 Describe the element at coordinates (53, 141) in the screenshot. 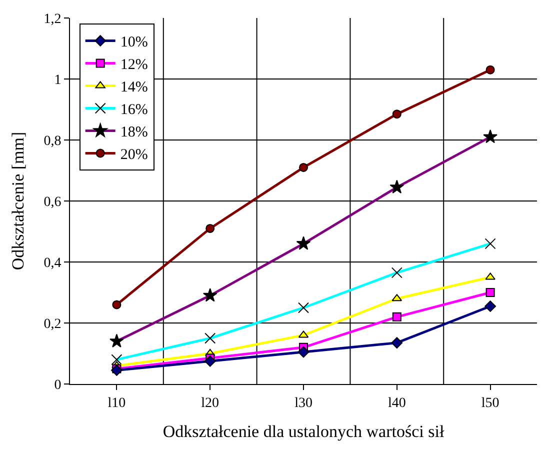

I see `y-tick-label: 0,8` at that location.